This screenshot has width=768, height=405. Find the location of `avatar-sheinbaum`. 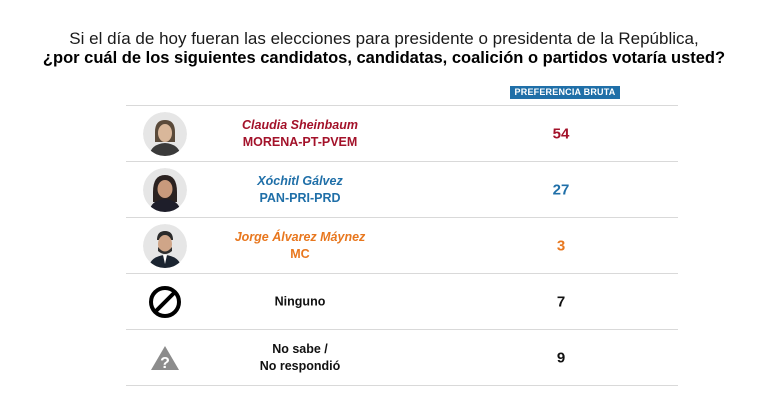

avatar-sheinbaum is located at coordinates (165, 134).